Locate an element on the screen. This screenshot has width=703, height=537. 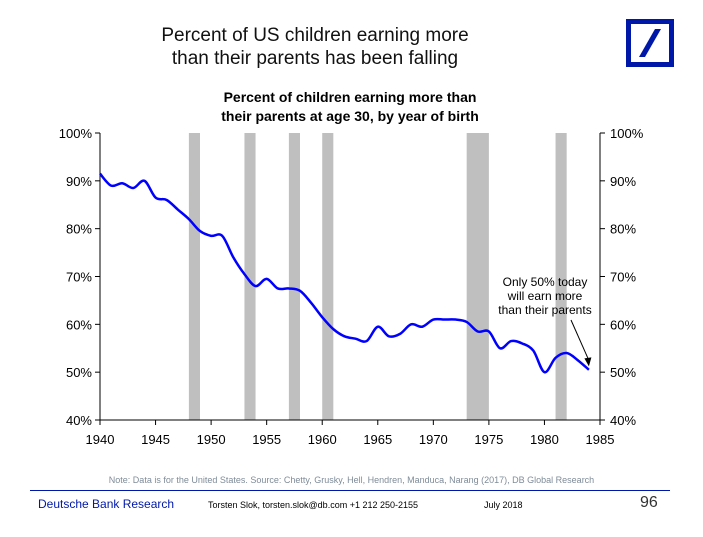
annotation-line-3: than their parents is located at coordinates (544, 310).